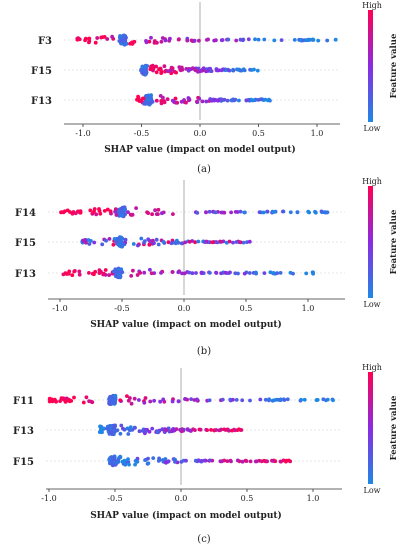 This screenshot has height=550, width=408. I want to click on x-tick-label: 0.0, so click(181, 498).